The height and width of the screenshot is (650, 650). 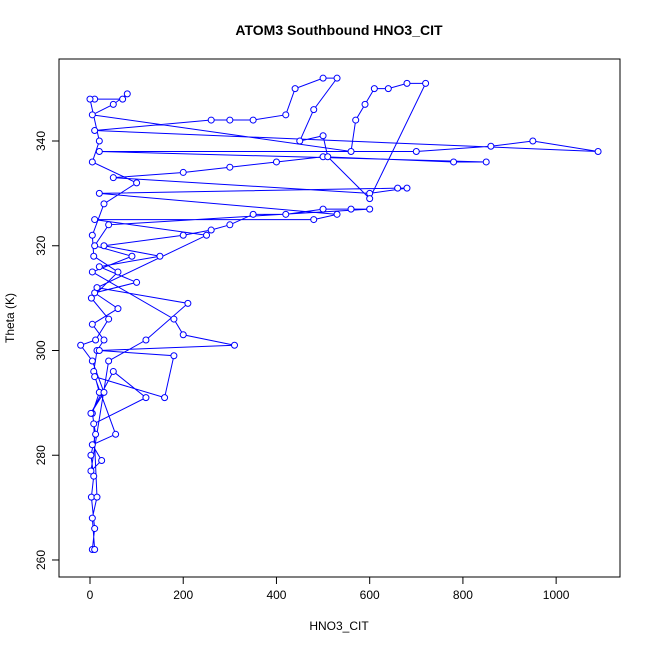 What do you see at coordinates (41, 141) in the screenshot?
I see `y-tick-label: 340` at bounding box center [41, 141].